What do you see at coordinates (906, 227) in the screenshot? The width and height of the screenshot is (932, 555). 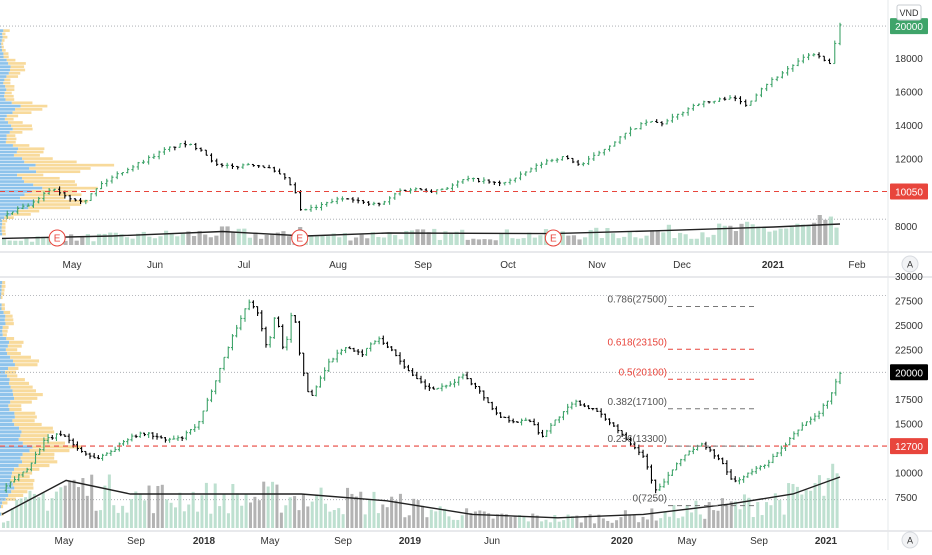 I see `y-tick-label: 8000` at bounding box center [906, 227].